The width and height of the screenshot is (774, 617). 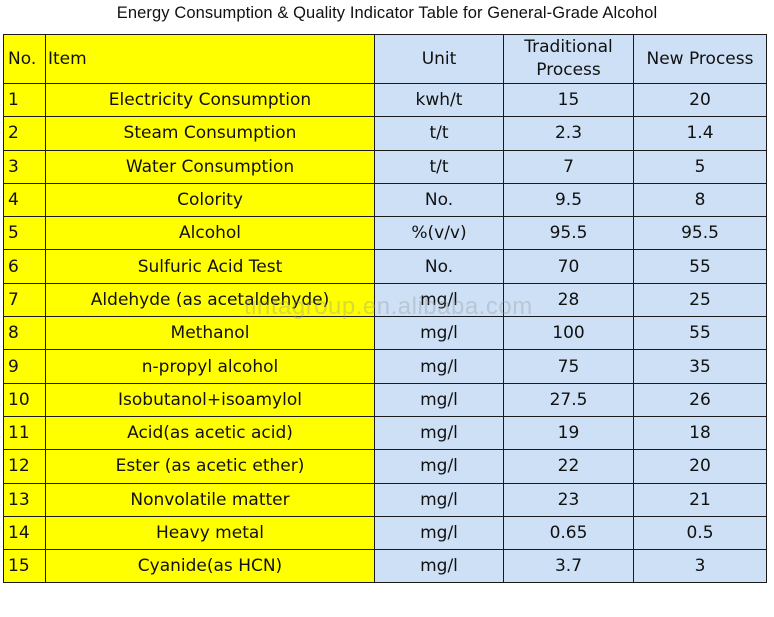 I want to click on cell-no: 8, so click(x=24, y=333).